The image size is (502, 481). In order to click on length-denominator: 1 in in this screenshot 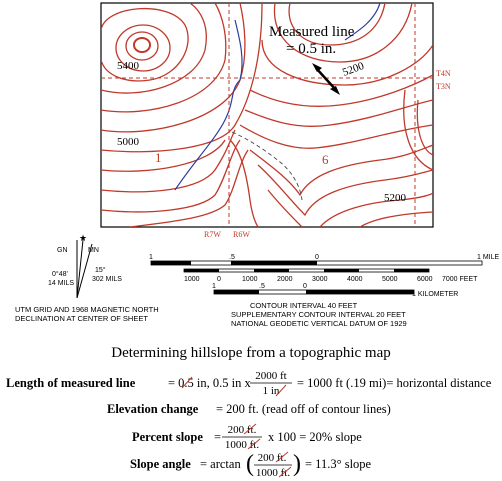, I will do `click(271, 391)`.